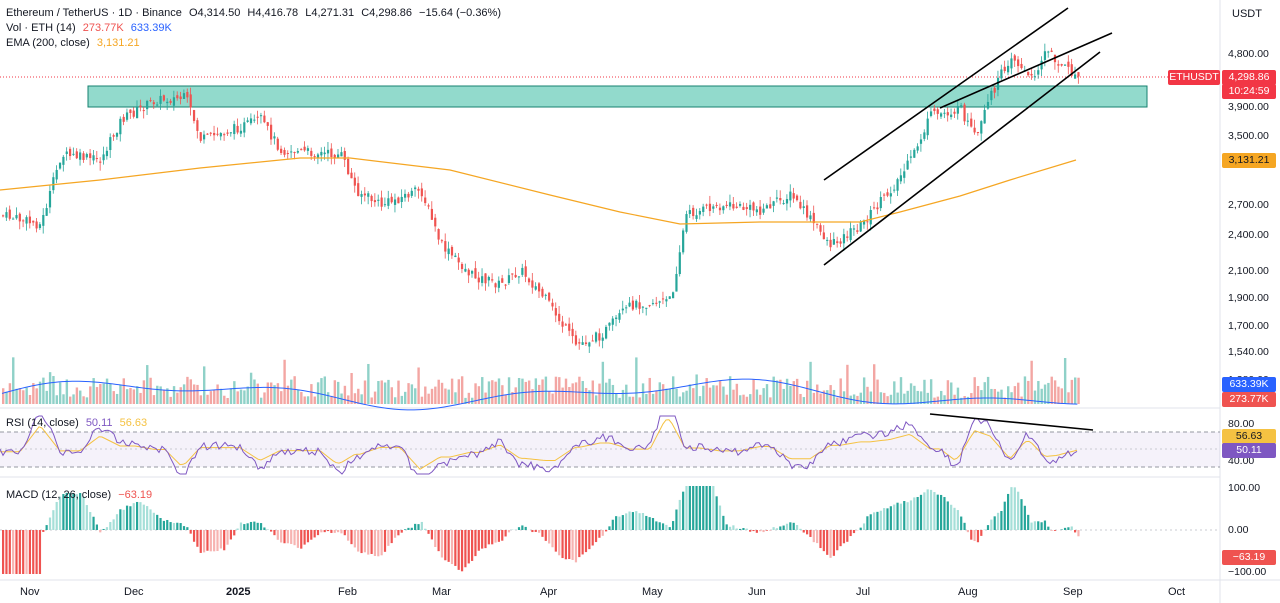 This screenshot has height=603, width=1280. What do you see at coordinates (539, 444) in the screenshot?
I see `rsi-ma-line` at bounding box center [539, 444].